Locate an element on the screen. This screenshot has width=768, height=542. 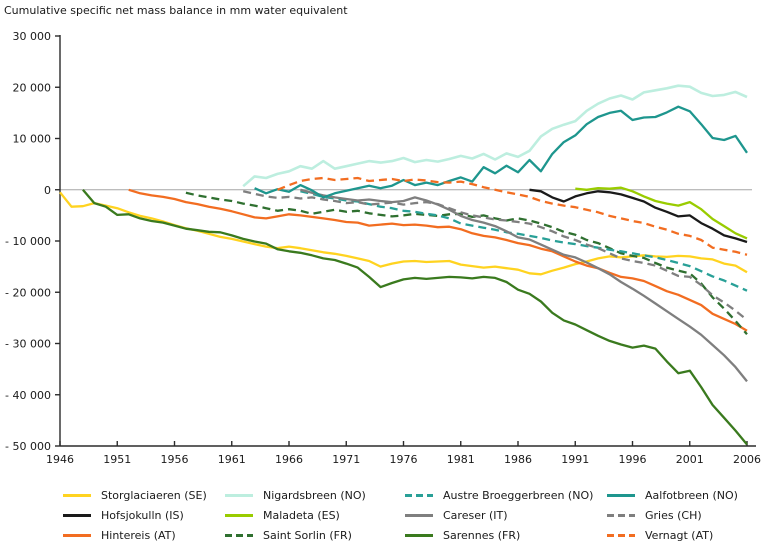
legend-swatch-aalfotbreen is located at coordinates (621, 495).